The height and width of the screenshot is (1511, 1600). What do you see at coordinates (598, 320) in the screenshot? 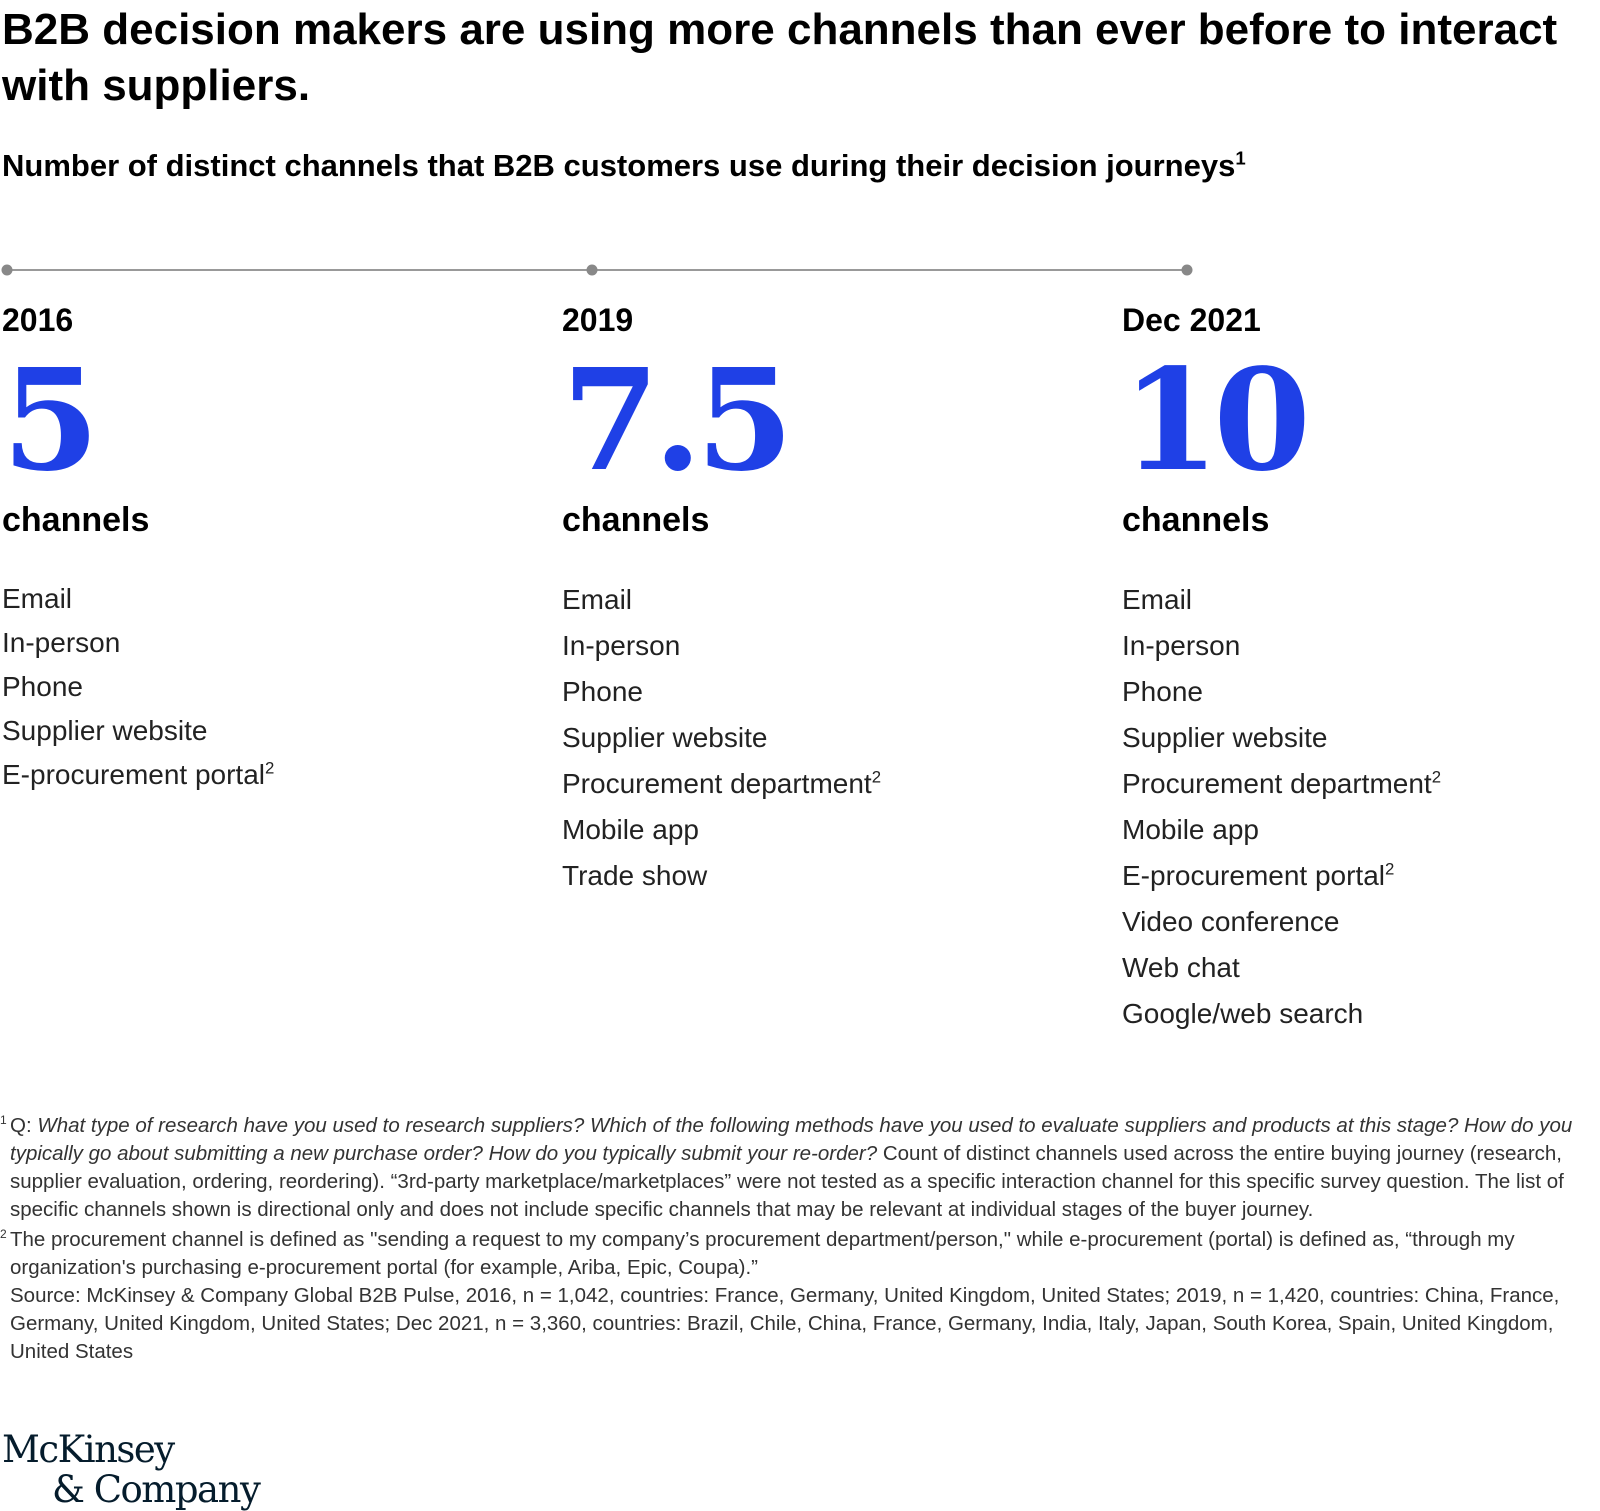
I see `period-label: 2019` at bounding box center [598, 320].